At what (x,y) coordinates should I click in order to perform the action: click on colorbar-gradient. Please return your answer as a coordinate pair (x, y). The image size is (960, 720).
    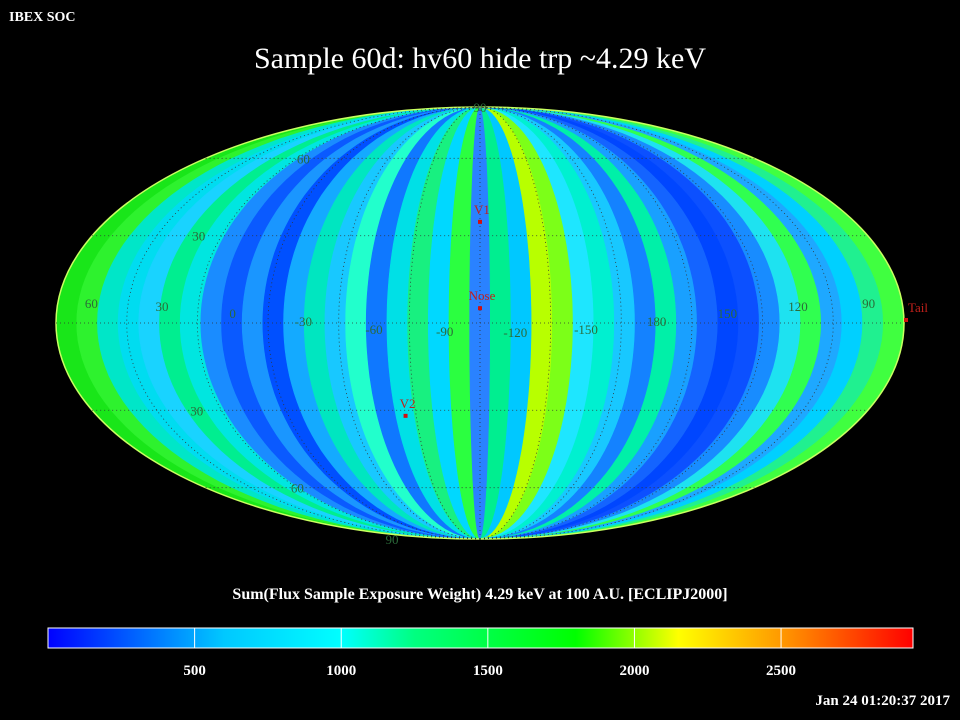
    Looking at the image, I should click on (480, 638).